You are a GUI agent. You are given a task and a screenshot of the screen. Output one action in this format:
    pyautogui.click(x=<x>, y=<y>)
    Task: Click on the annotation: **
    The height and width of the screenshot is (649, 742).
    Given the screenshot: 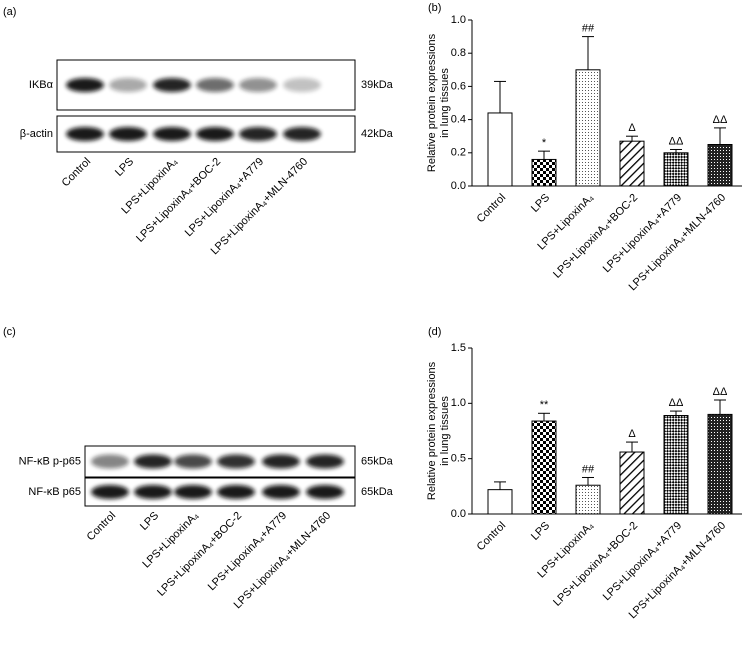 What is the action you would take?
    pyautogui.click(x=544, y=405)
    